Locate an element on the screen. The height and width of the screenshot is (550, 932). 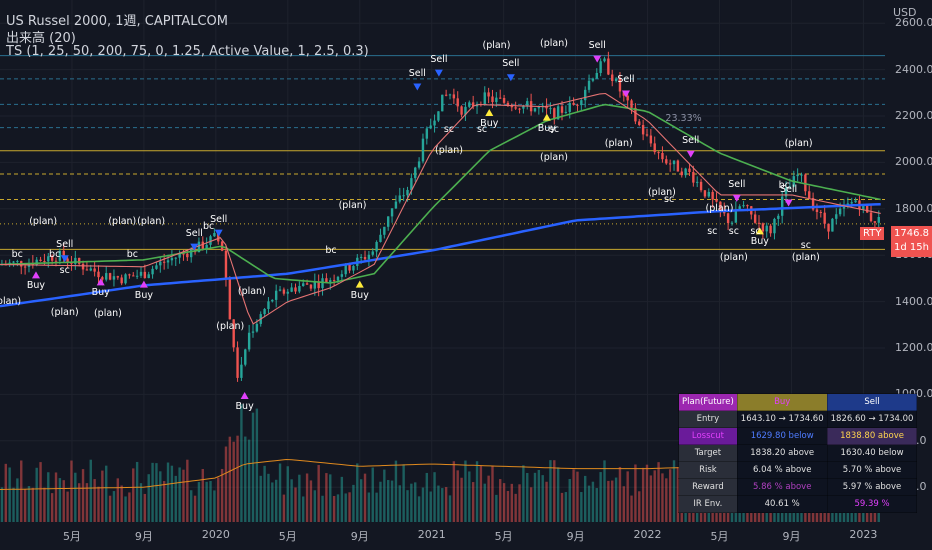
bc-label: bc is located at coordinates (132, 255).